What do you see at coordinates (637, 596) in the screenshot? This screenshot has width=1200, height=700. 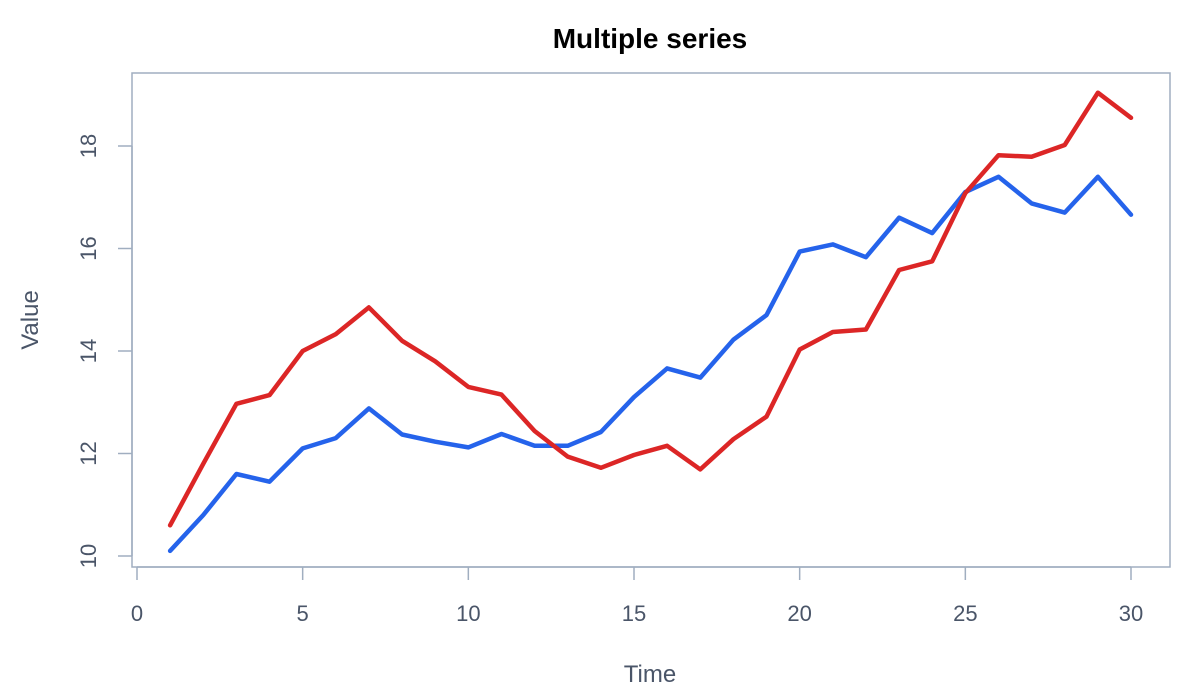 I see `x-axis: 0 5 10 15 20 25 30` at bounding box center [637, 596].